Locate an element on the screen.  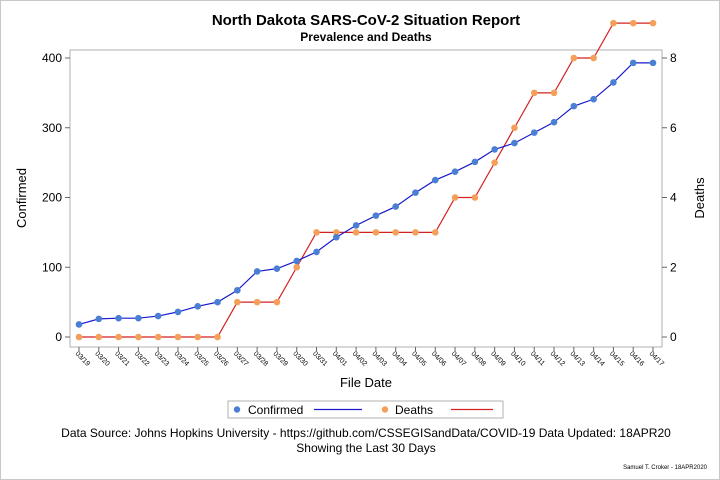
x-tick-label: 03/29 is located at coordinates (280, 358).